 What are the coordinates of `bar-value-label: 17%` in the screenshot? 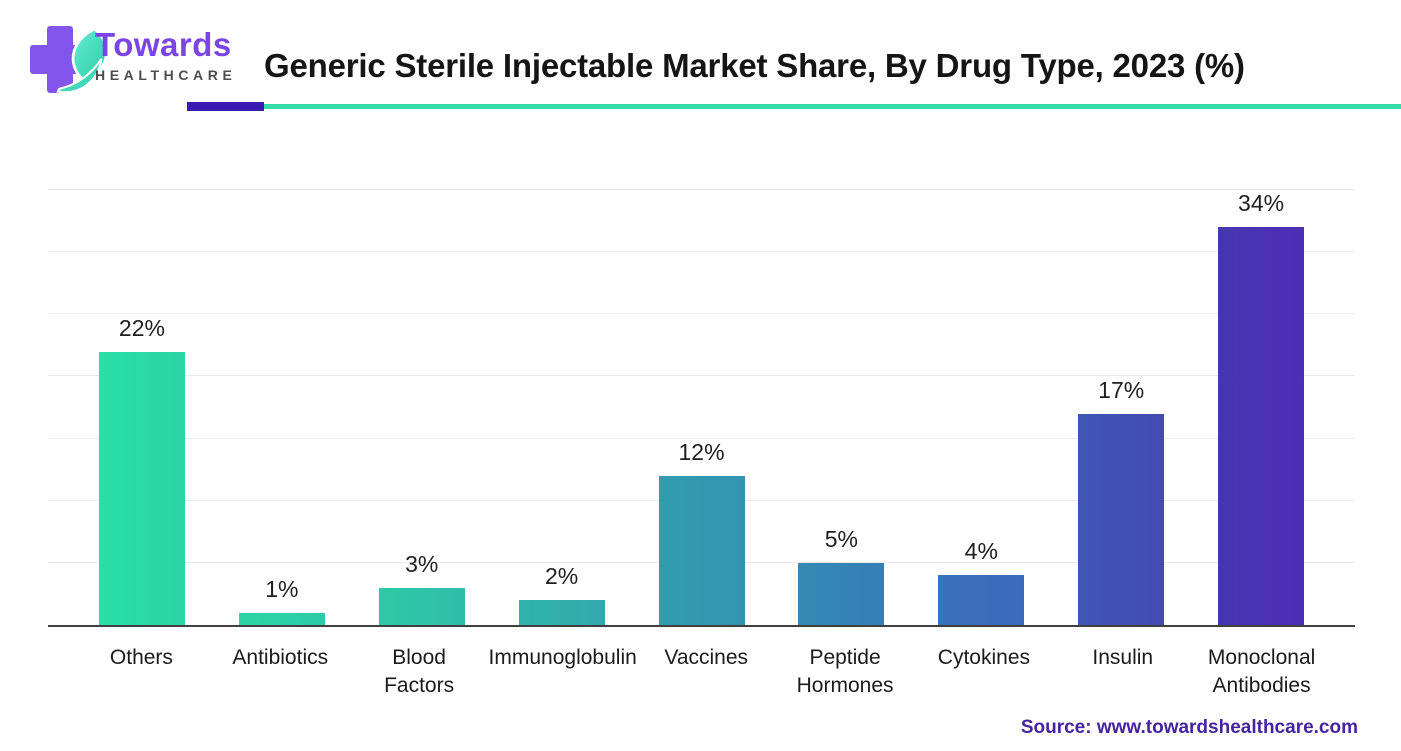 It's located at (1121, 389).